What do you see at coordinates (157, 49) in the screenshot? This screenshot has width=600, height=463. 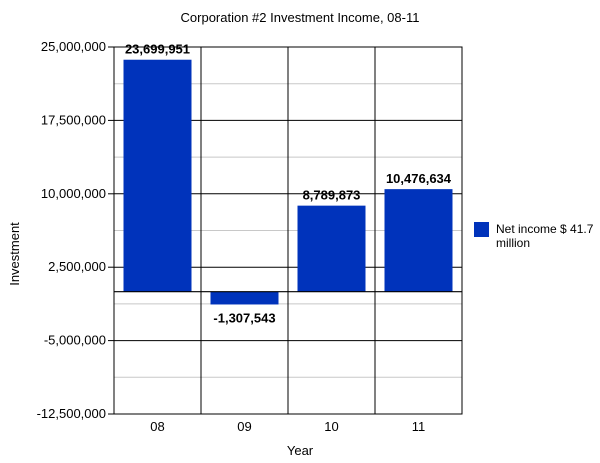 I see `data-label-08: 23,699,951` at bounding box center [157, 49].